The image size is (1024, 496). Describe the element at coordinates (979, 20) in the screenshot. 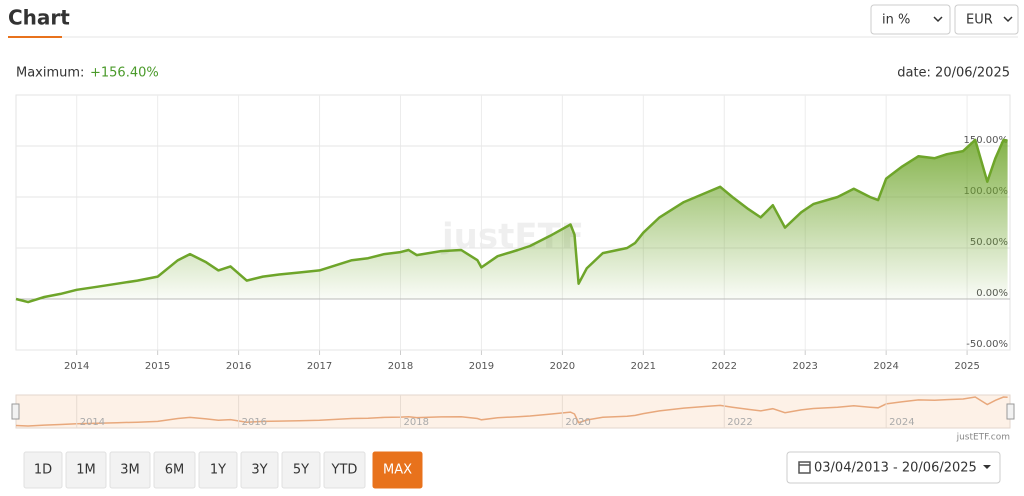

I see `currency-select-text: EUR` at that location.